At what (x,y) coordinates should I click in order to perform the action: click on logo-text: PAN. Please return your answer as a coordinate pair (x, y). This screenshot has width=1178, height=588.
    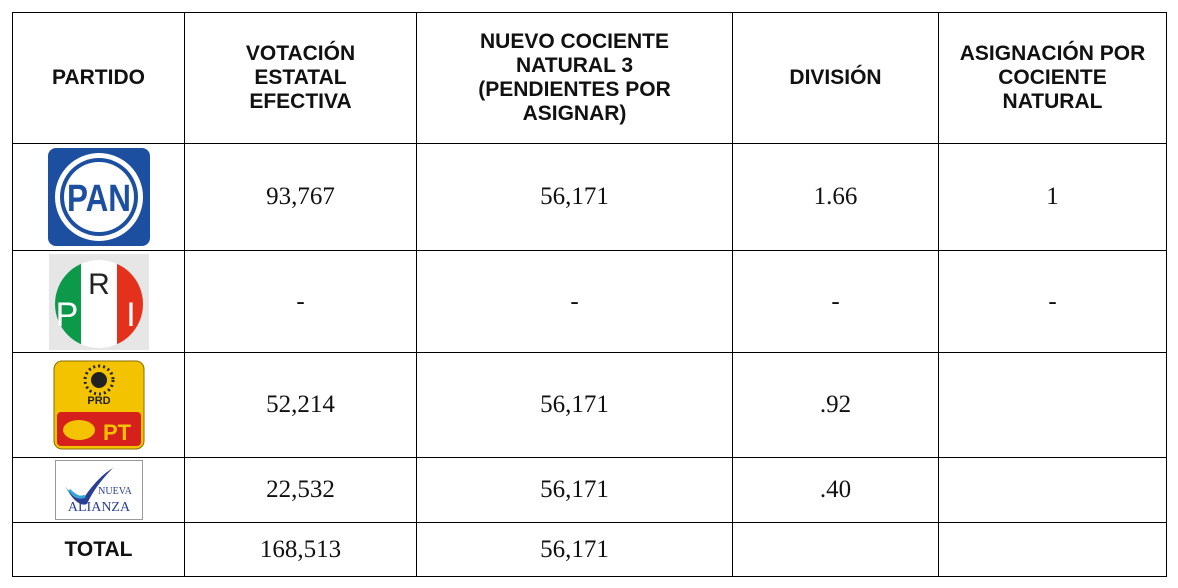
    Looking at the image, I should click on (99, 199).